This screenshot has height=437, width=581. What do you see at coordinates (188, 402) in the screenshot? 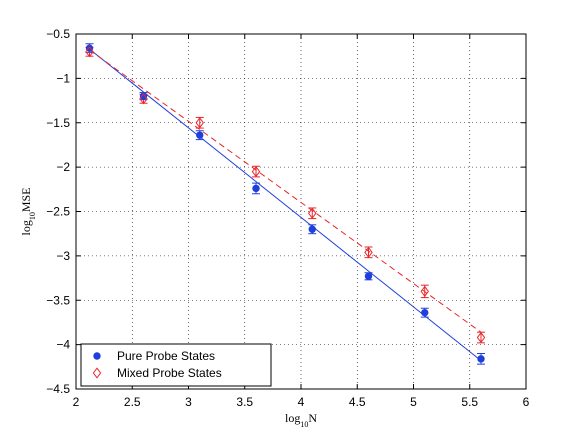
I see `x-tick-label: 3` at bounding box center [188, 402].